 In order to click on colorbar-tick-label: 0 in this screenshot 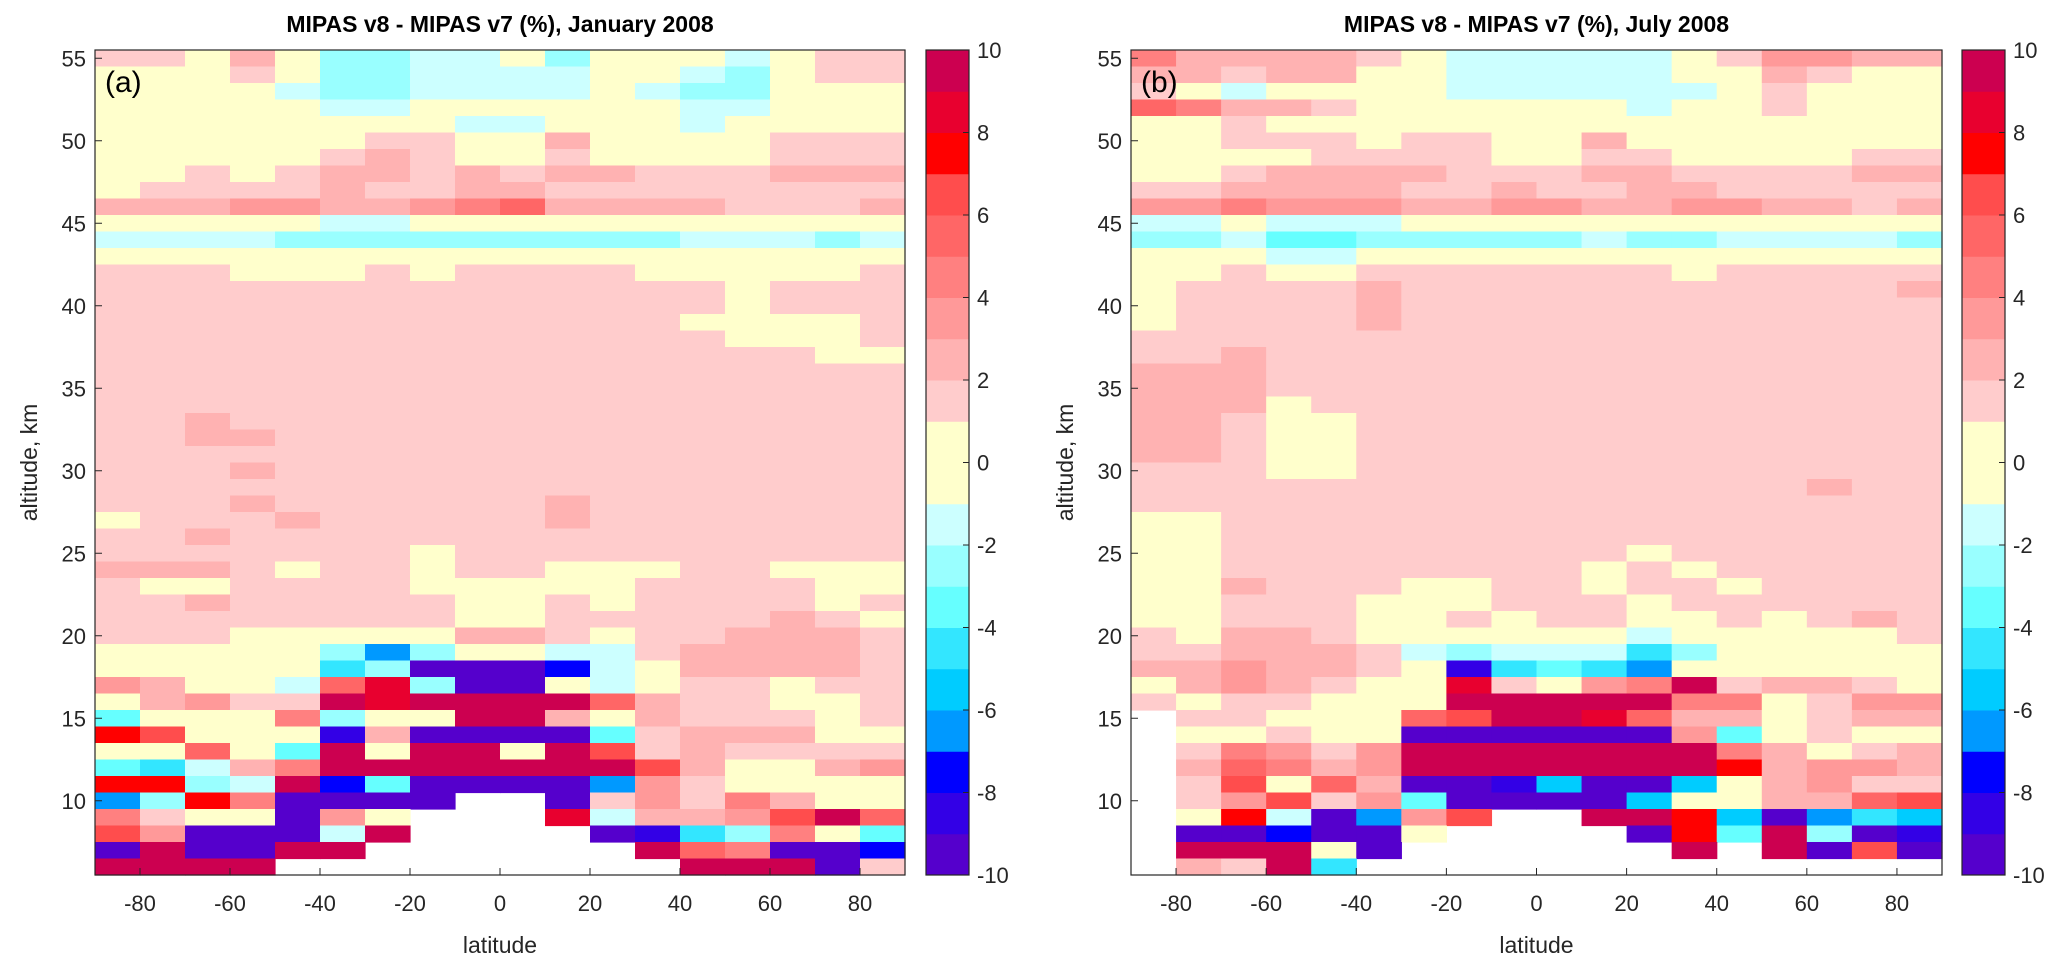, I will do `click(983, 463)`.